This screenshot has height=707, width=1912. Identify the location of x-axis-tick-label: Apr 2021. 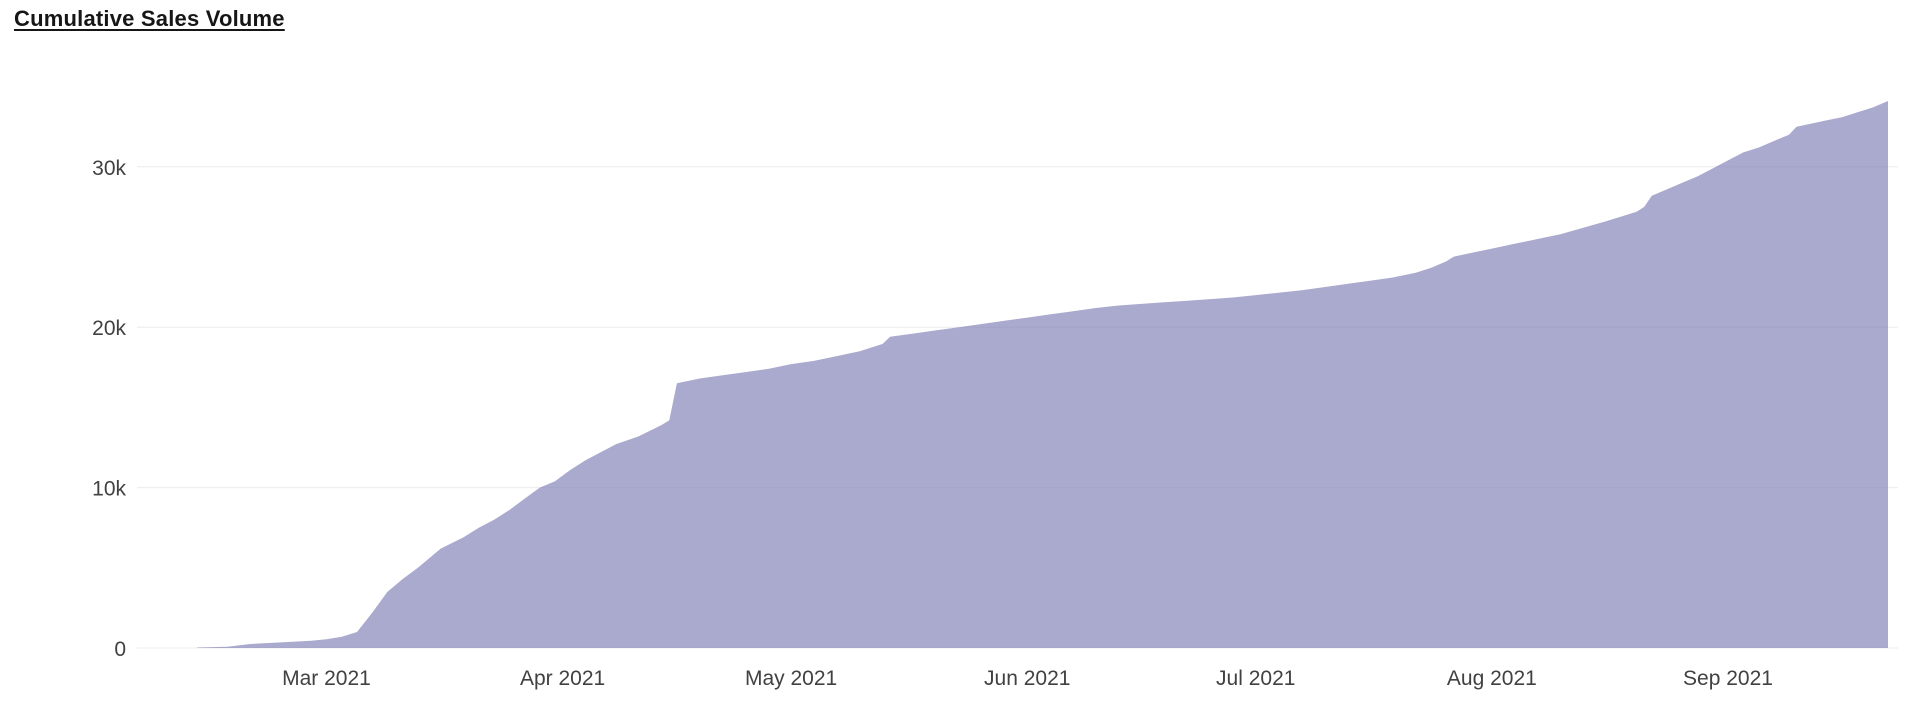
(562, 678).